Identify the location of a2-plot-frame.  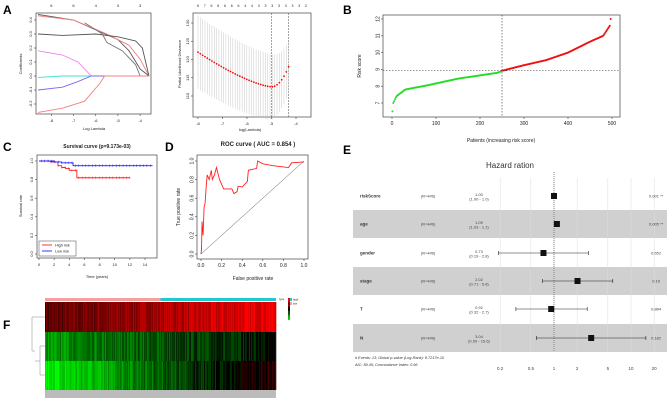
(252, 65).